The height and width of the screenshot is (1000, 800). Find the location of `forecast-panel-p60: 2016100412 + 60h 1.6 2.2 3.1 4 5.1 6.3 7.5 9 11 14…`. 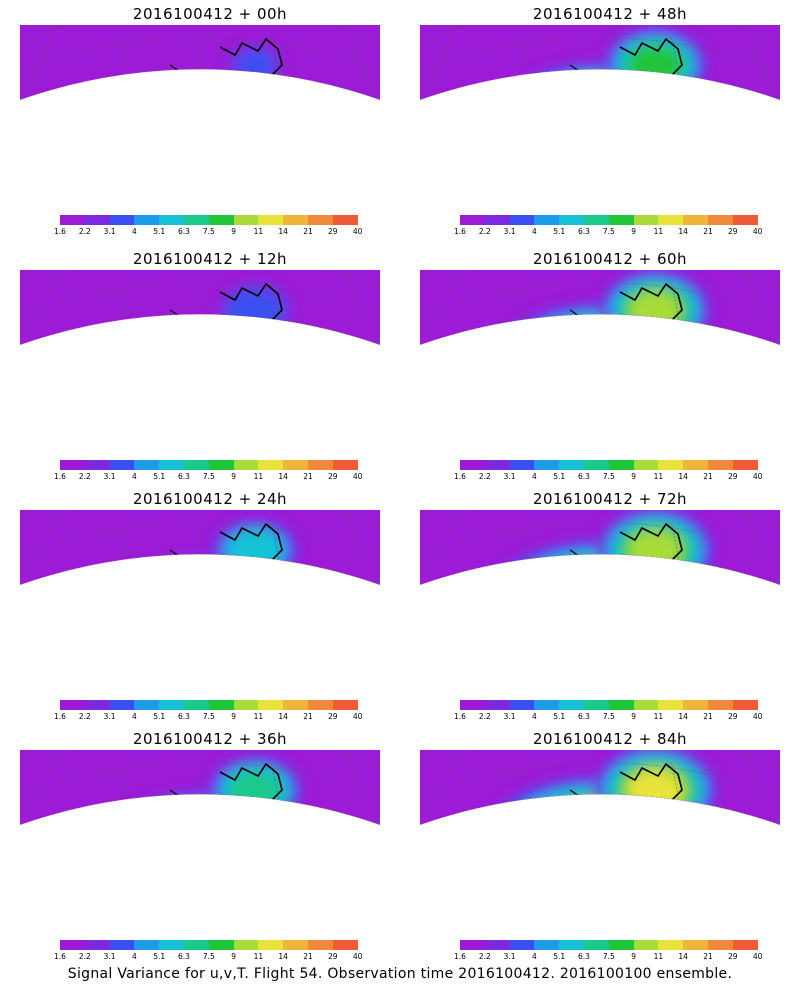

forecast-panel-p60: 2016100412 + 60h 1.6 2.2 3.1 4 5.1 6.3 7.5 9 11 14… is located at coordinates (610, 366).